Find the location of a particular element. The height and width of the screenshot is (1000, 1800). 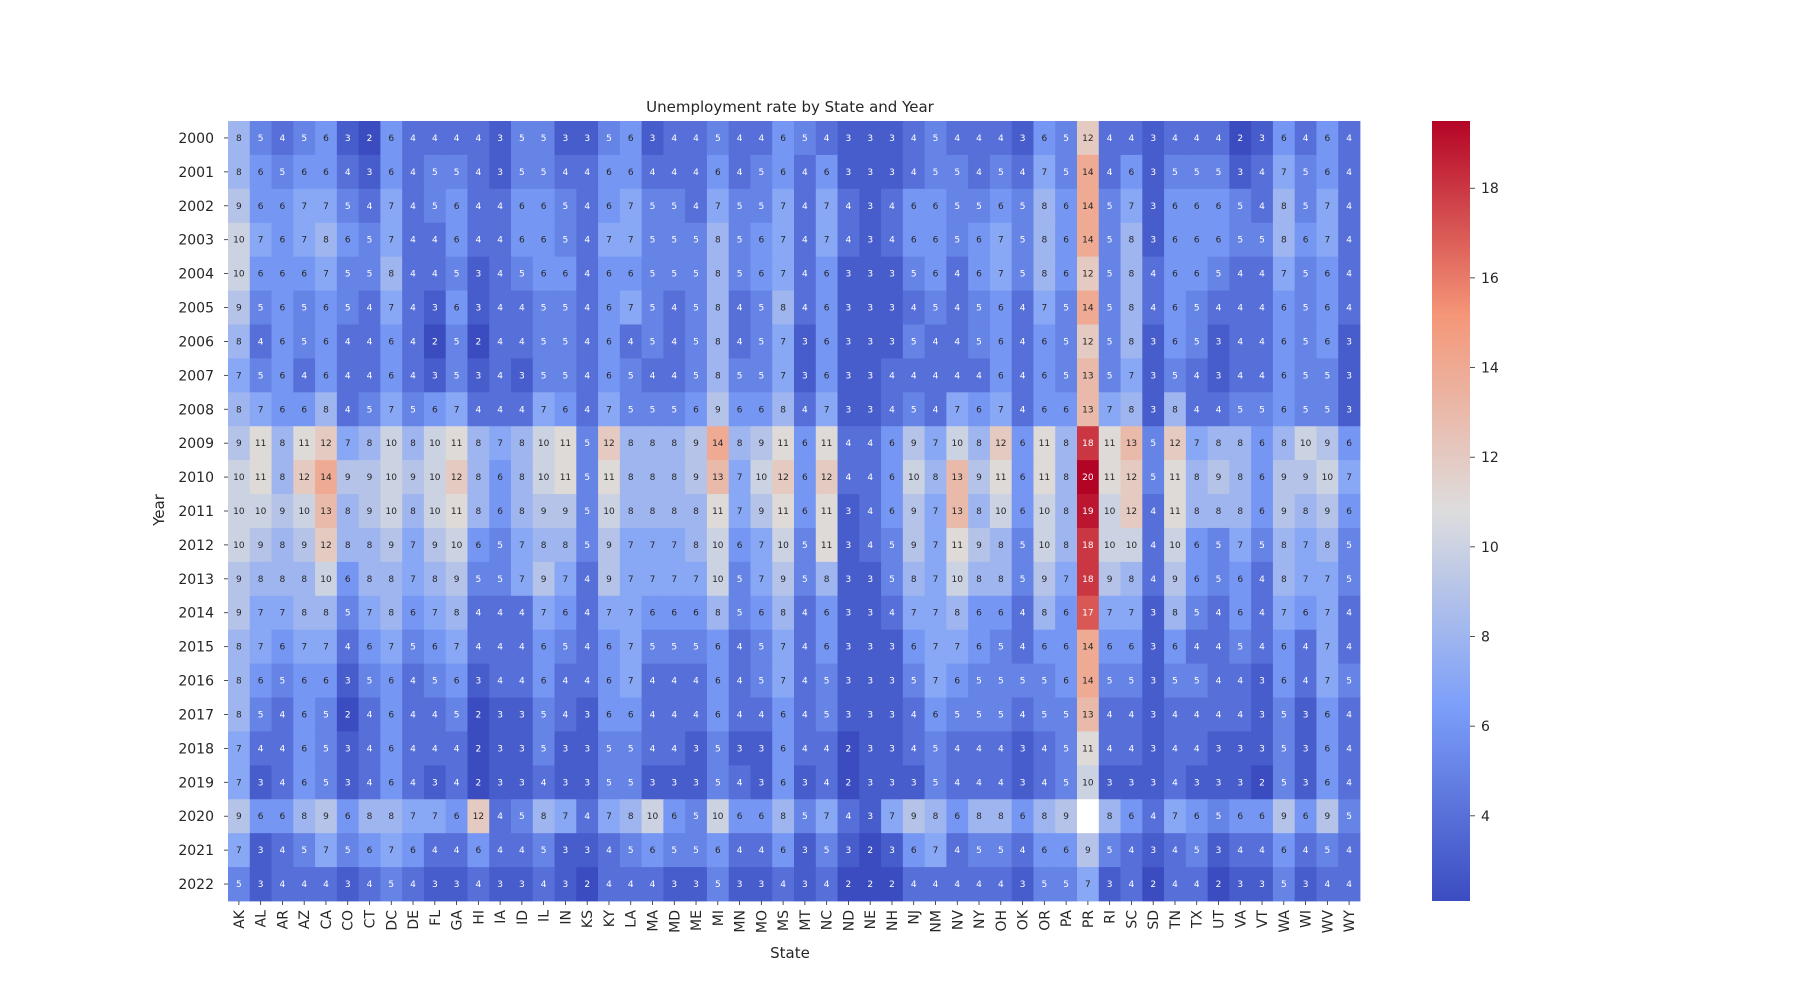

cell-value-label: 10 is located at coordinates (544, 478).